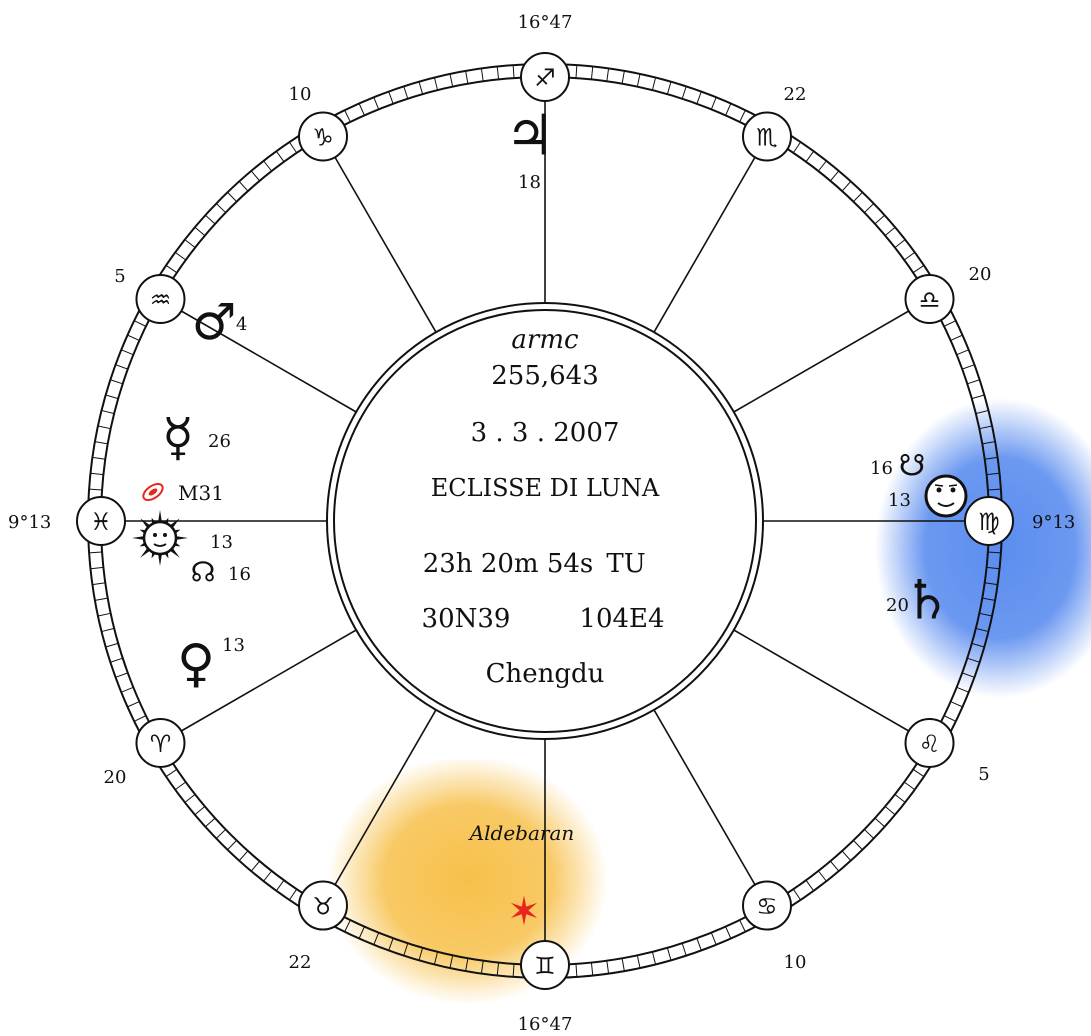 This screenshot has width=1091, height=1036. What do you see at coordinates (899, 500) in the screenshot?
I see `moon-degree: 13` at bounding box center [899, 500].